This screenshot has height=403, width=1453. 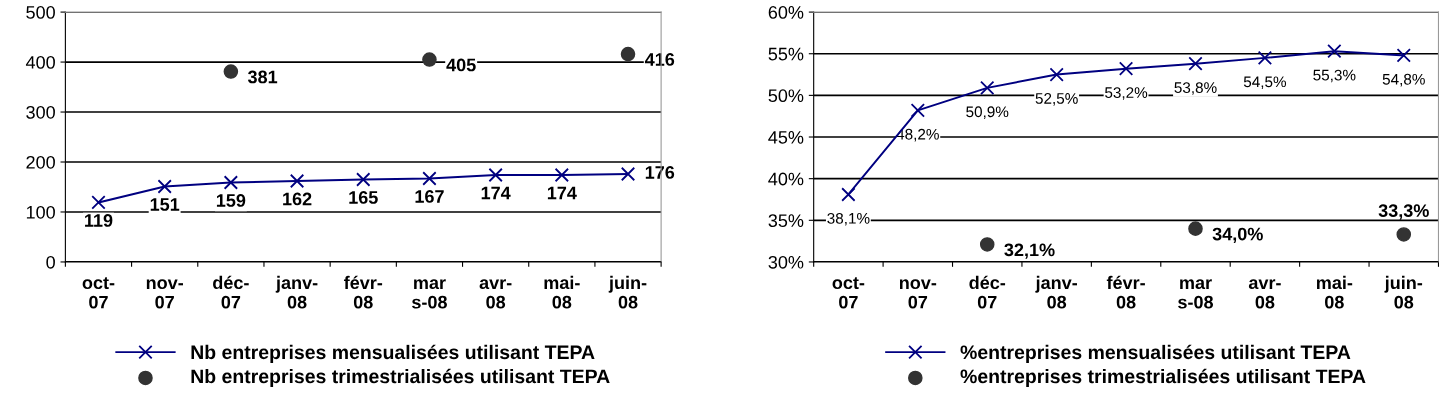 I want to click on data-label: 33,3%, so click(x=1403, y=212).